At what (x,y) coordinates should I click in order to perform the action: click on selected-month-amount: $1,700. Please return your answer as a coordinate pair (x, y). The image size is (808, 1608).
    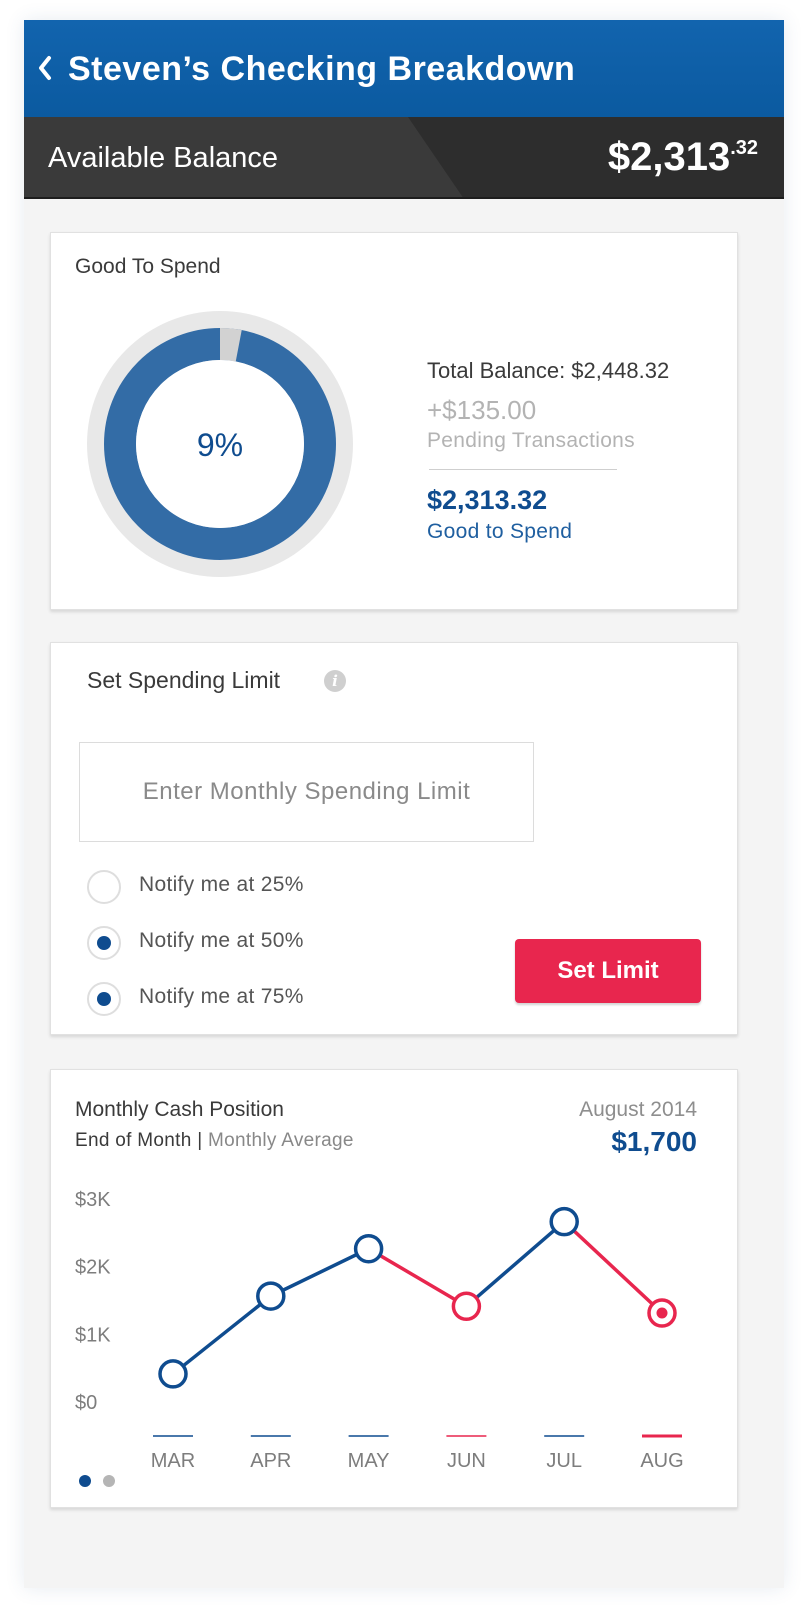
    Looking at the image, I should click on (654, 1141).